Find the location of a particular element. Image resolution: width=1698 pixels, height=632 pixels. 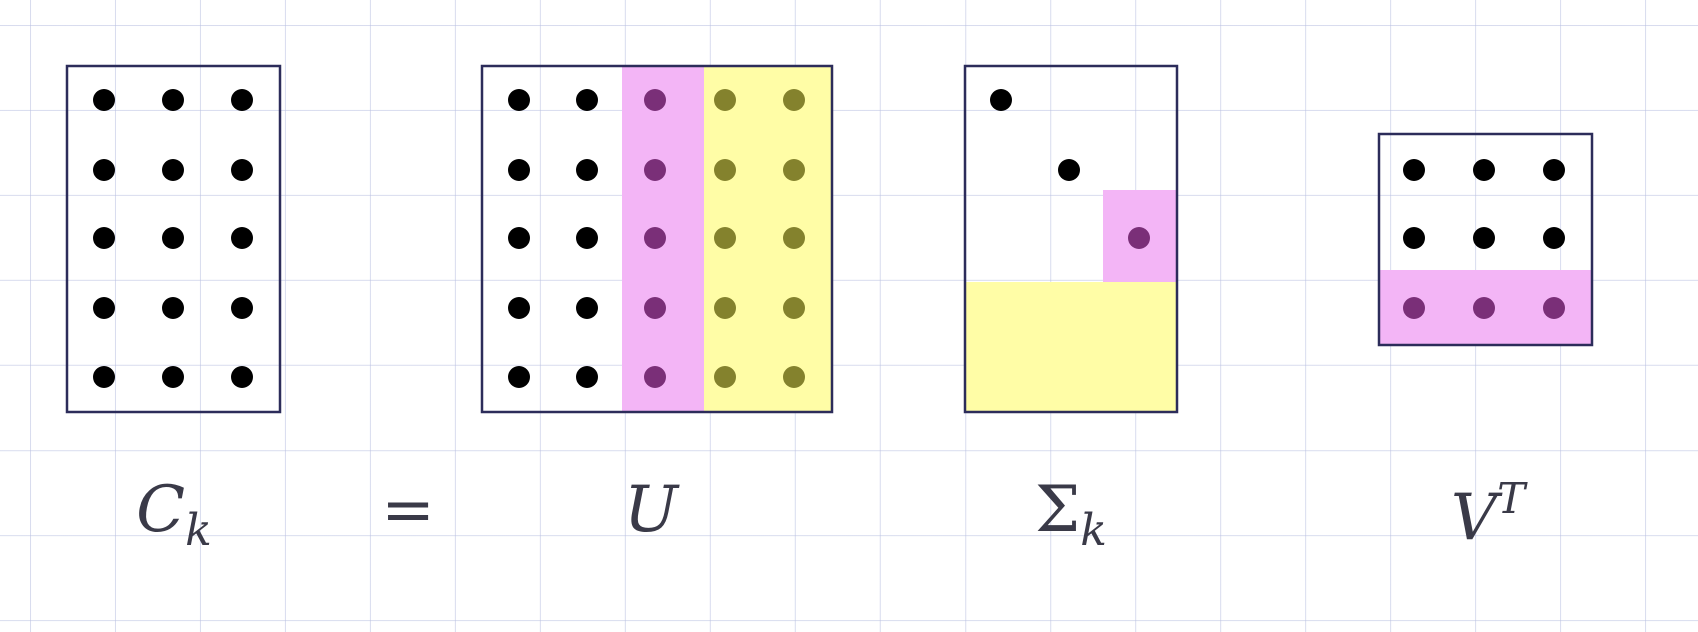

c-k-main: C is located at coordinates (161, 510).